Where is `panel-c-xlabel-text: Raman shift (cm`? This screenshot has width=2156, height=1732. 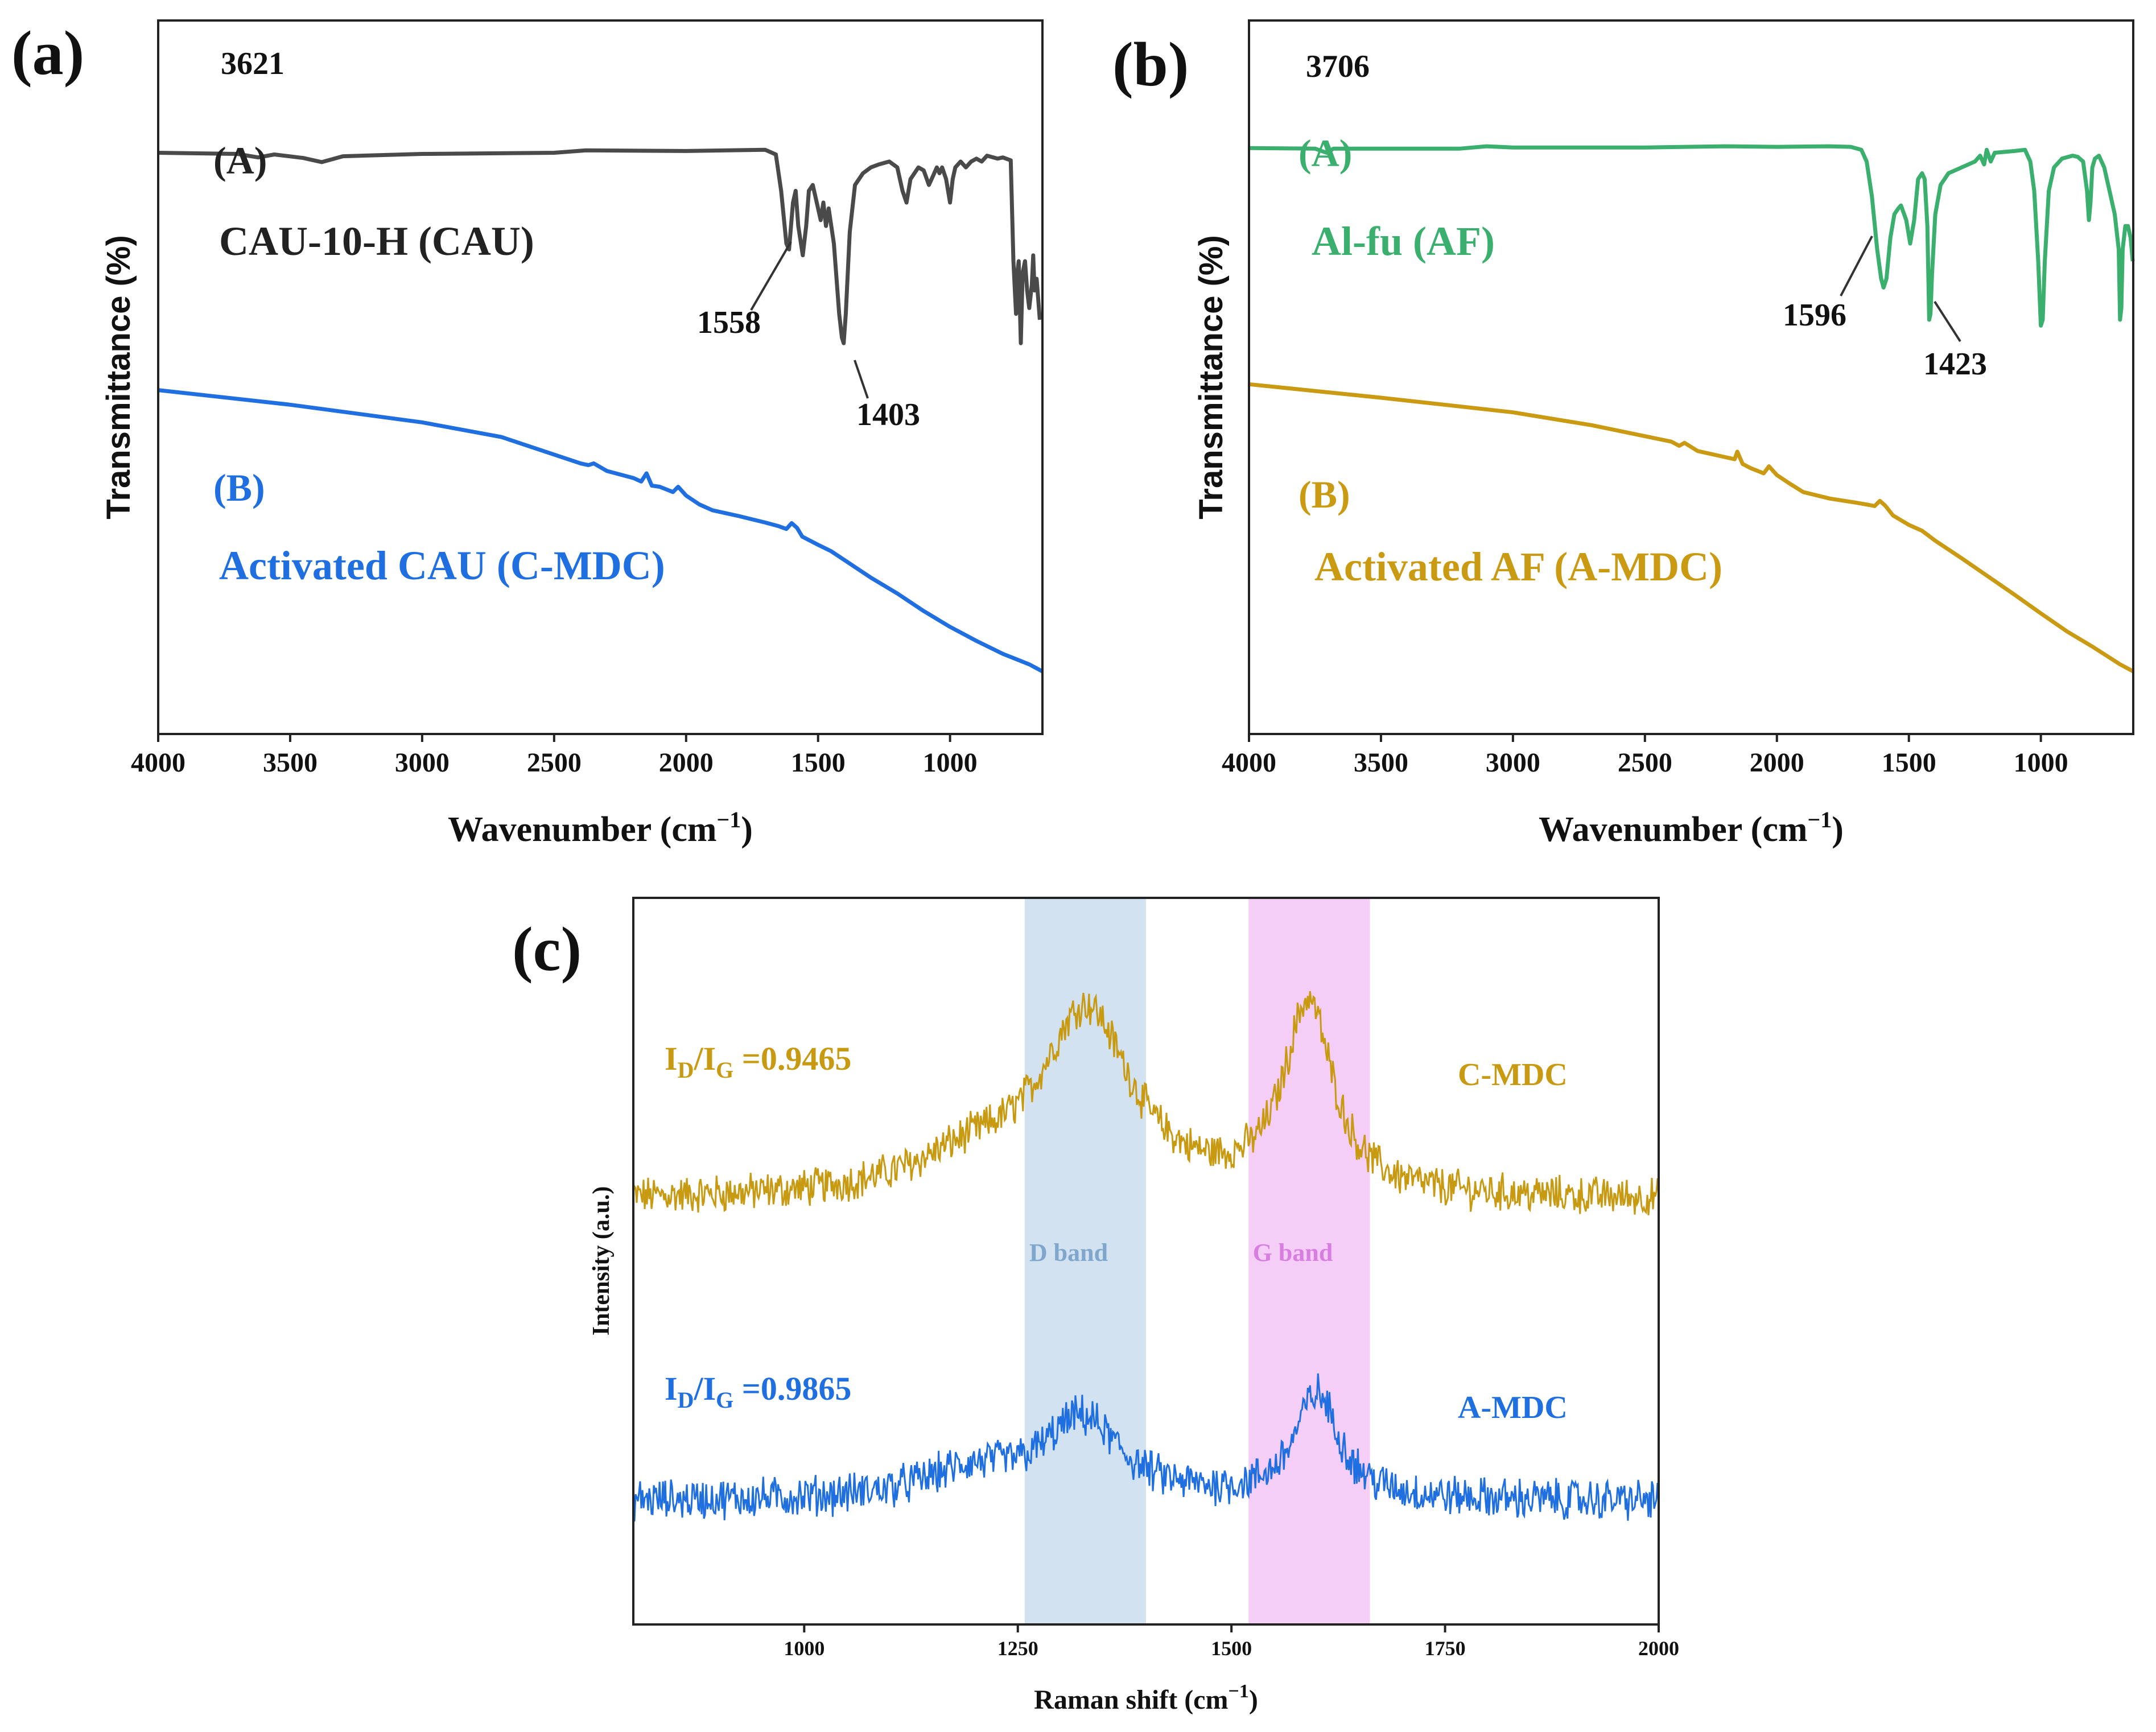 panel-c-xlabel-text: Raman shift (cm is located at coordinates (1131, 1700).